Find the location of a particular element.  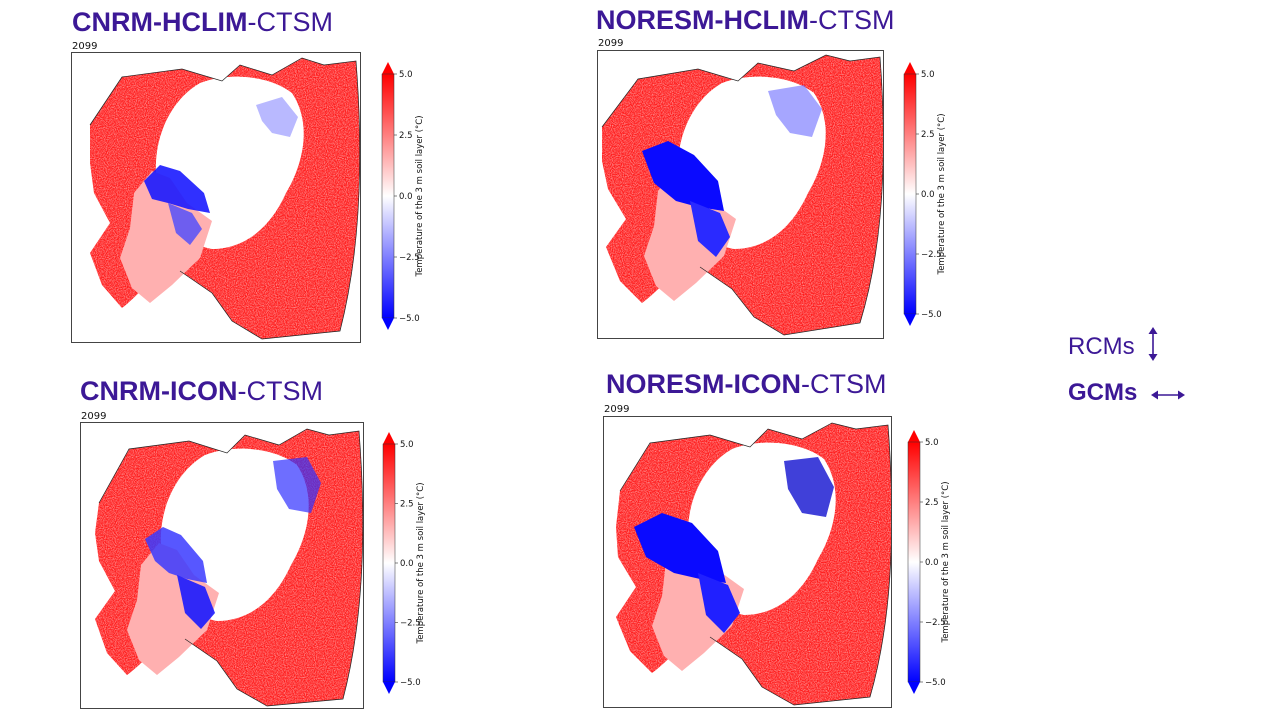

horizontal-double-arrow-icon is located at coordinates (1168, 394).